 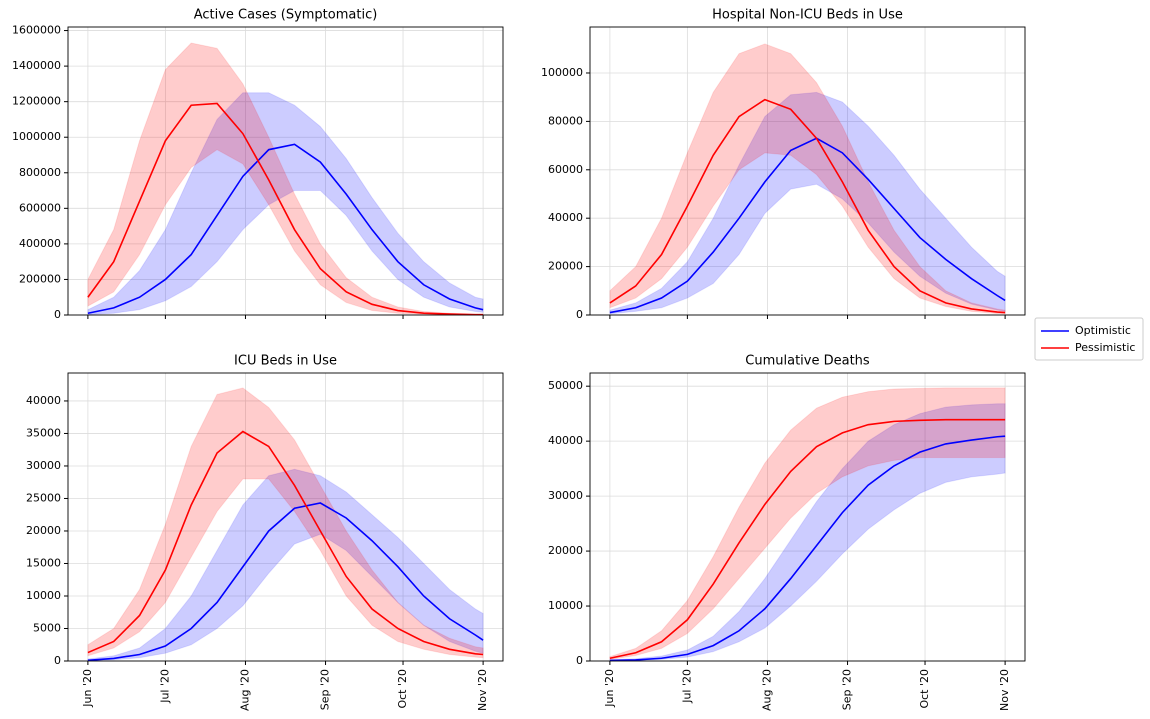 What do you see at coordinates (565, 385) in the screenshot?
I see `y-tick-label: 50000` at bounding box center [565, 385].